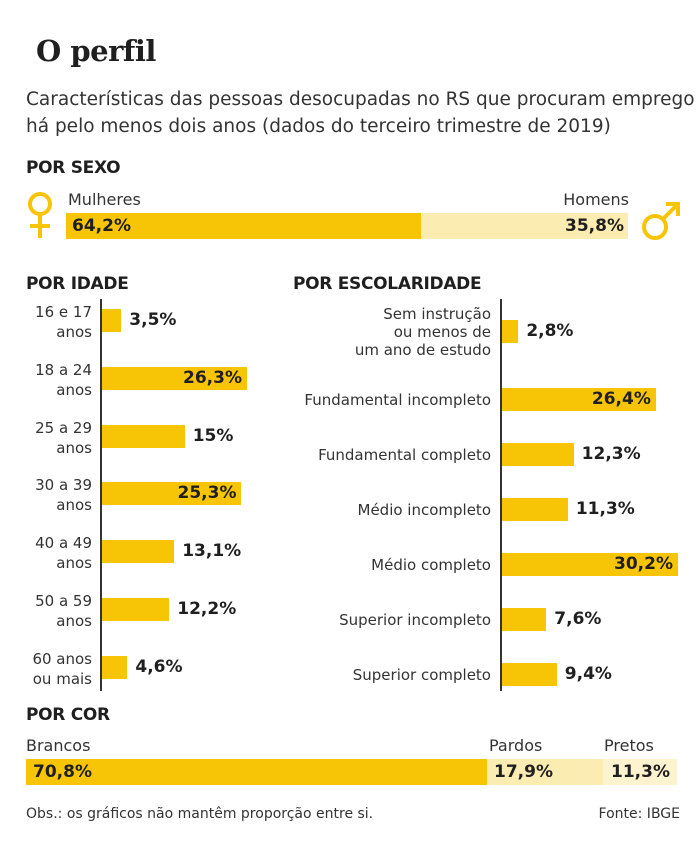 The width and height of the screenshot is (700, 865). I want to click on escolaridade-category-label: Superior completo, so click(422, 675).